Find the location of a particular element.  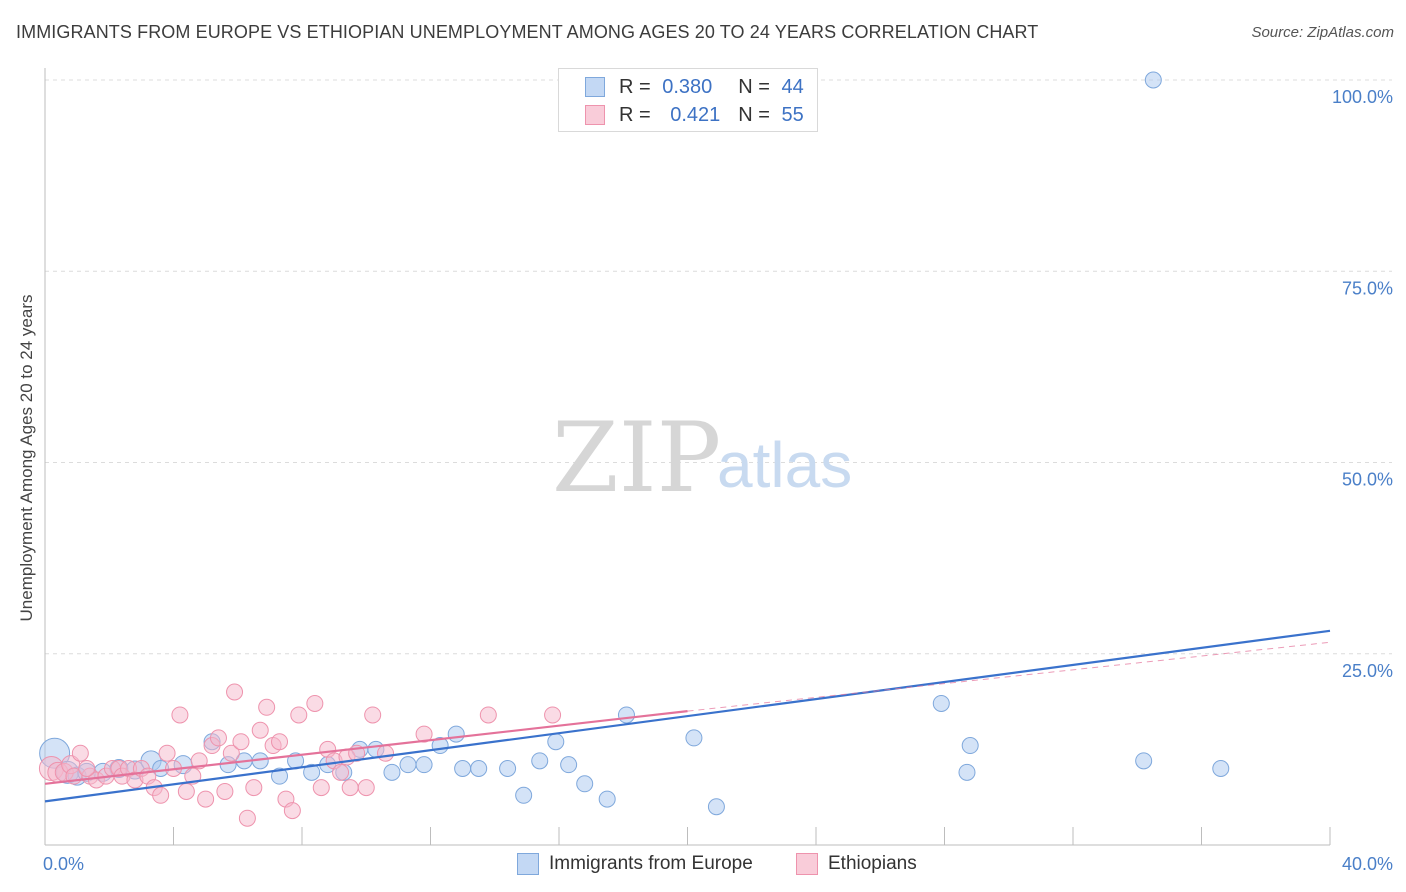

bottom-legend-label-ethiopians: Ethiopians is located at coordinates (872, 863).